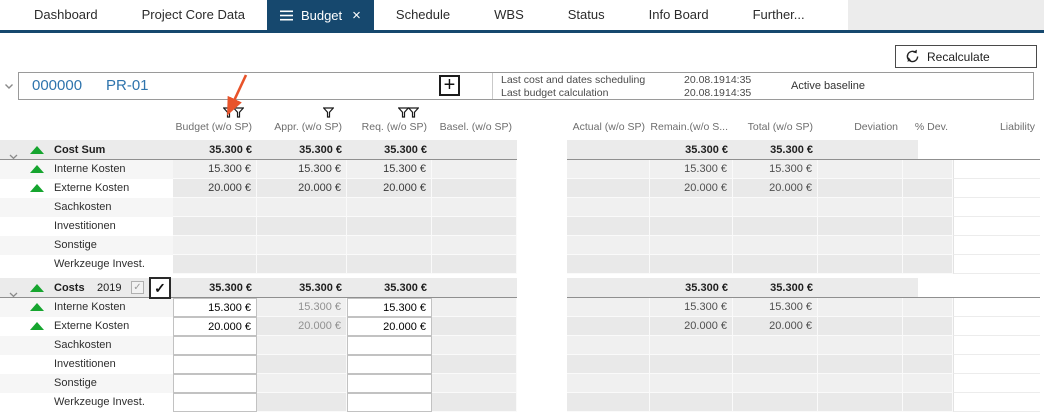 Image resolution: width=1044 pixels, height=412 pixels. I want to click on row-label-cell: Externe Kosten, so click(86, 326).